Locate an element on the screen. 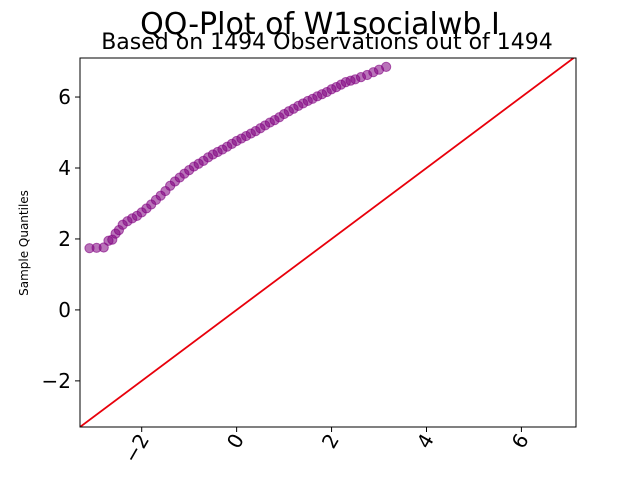 The height and width of the screenshot is (480, 640). y-axis-ticks: −2 0 2 4 6 is located at coordinates (61, 239).